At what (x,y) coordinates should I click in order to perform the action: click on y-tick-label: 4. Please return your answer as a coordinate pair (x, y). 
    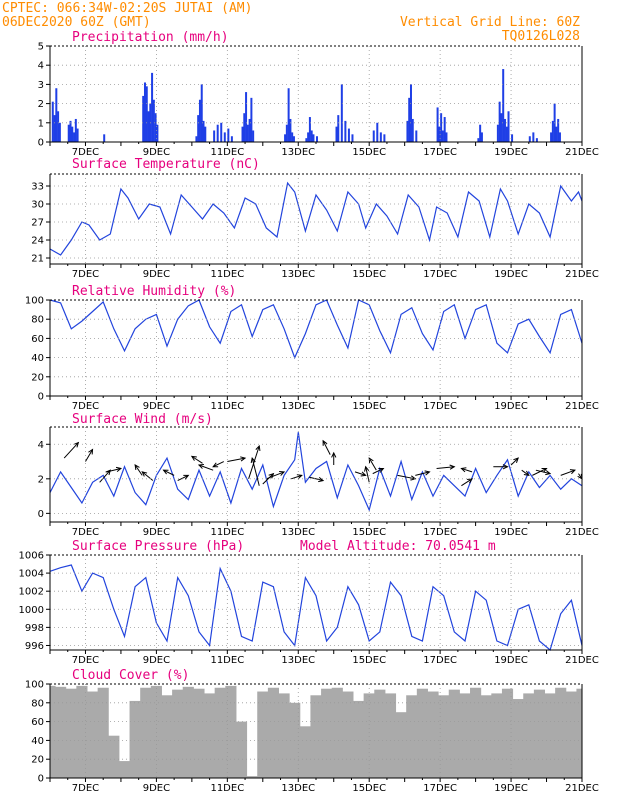
    Looking at the image, I should click on (41, 66).